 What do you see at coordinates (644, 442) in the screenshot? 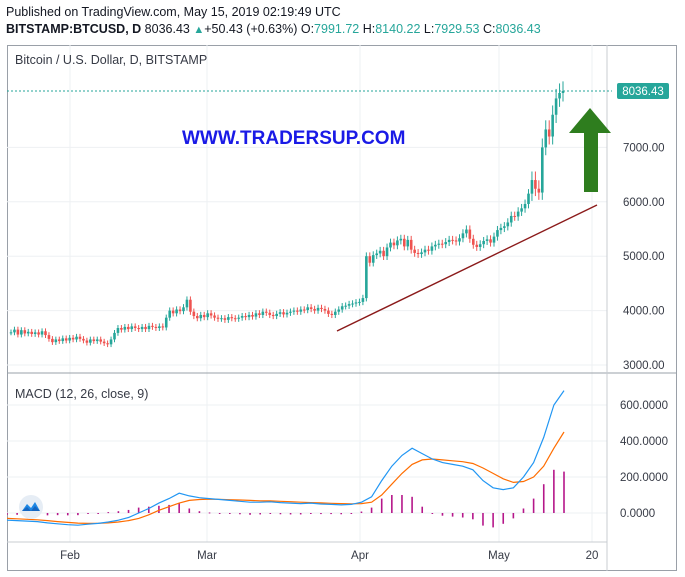
I see `macd-tick-label: 400.0000` at bounding box center [644, 442].